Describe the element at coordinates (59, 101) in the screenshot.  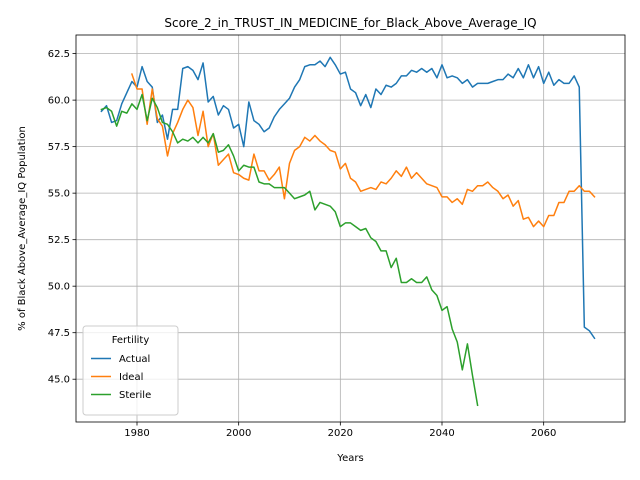
I see `y-tick-label: 60.0` at that location.